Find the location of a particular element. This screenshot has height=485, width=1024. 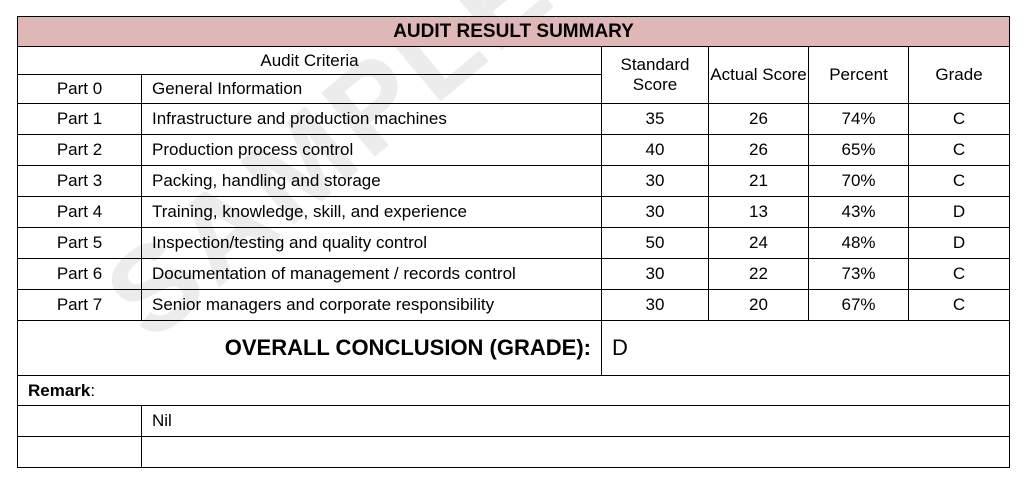

actual-score: 24 is located at coordinates (758, 243).